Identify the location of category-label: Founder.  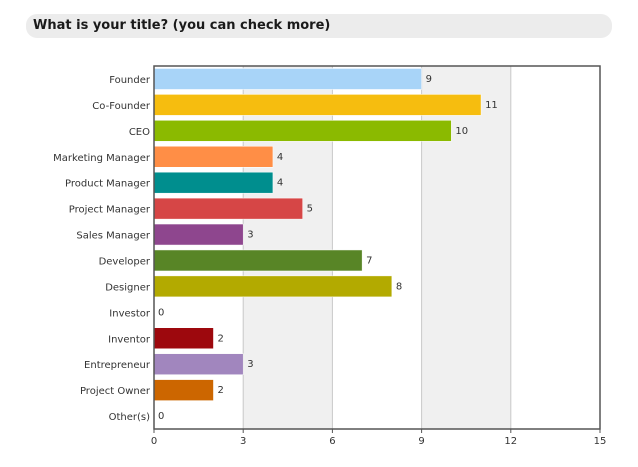
(130, 80).